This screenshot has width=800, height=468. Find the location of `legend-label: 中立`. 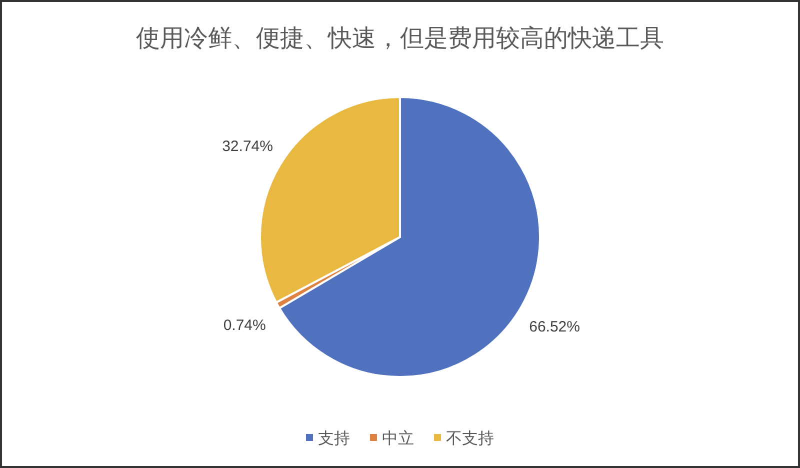

legend-label: 中立 is located at coordinates (398, 439).